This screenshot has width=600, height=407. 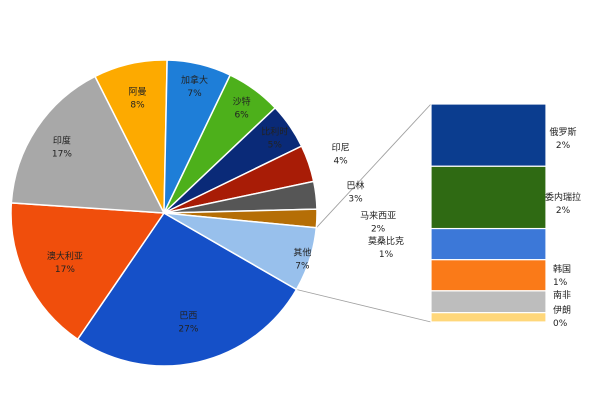 What do you see at coordinates (355, 200) in the screenshot?
I see `slice-value: 3%` at bounding box center [355, 200].